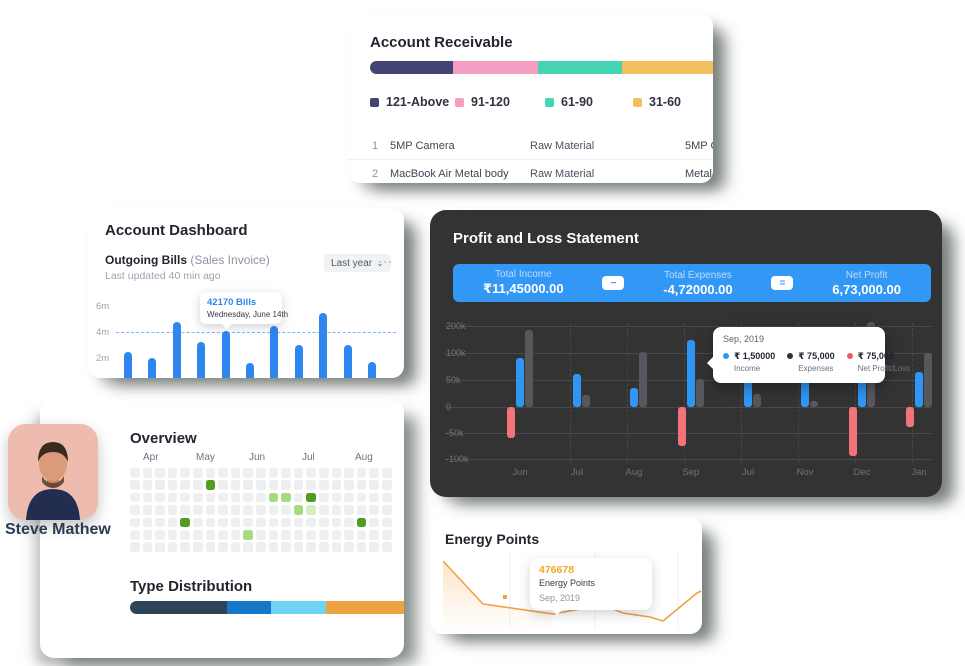  What do you see at coordinates (910, 417) in the screenshot?
I see `net-loss-bar` at bounding box center [910, 417].